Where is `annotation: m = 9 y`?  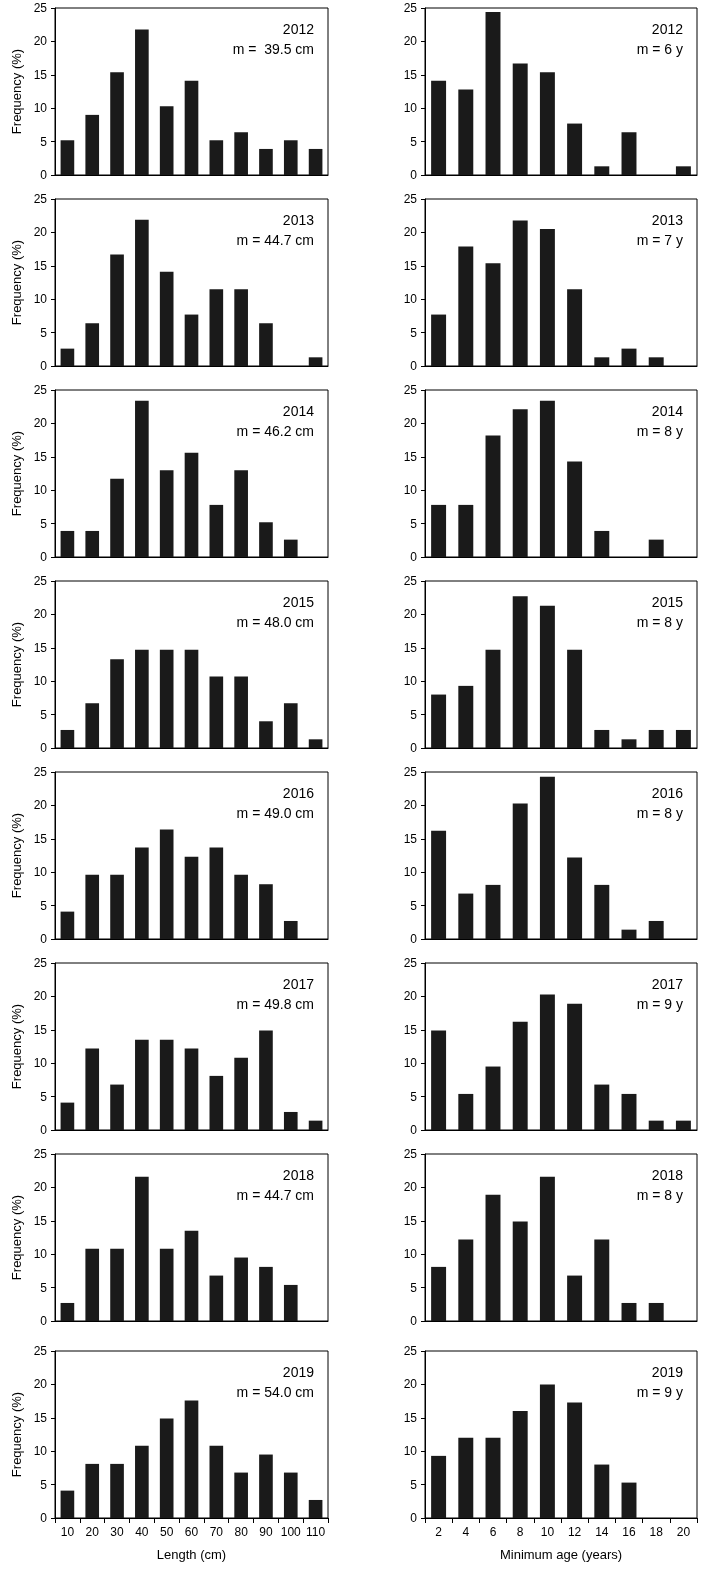
annotation: m = 9 y is located at coordinates (659, 1392).